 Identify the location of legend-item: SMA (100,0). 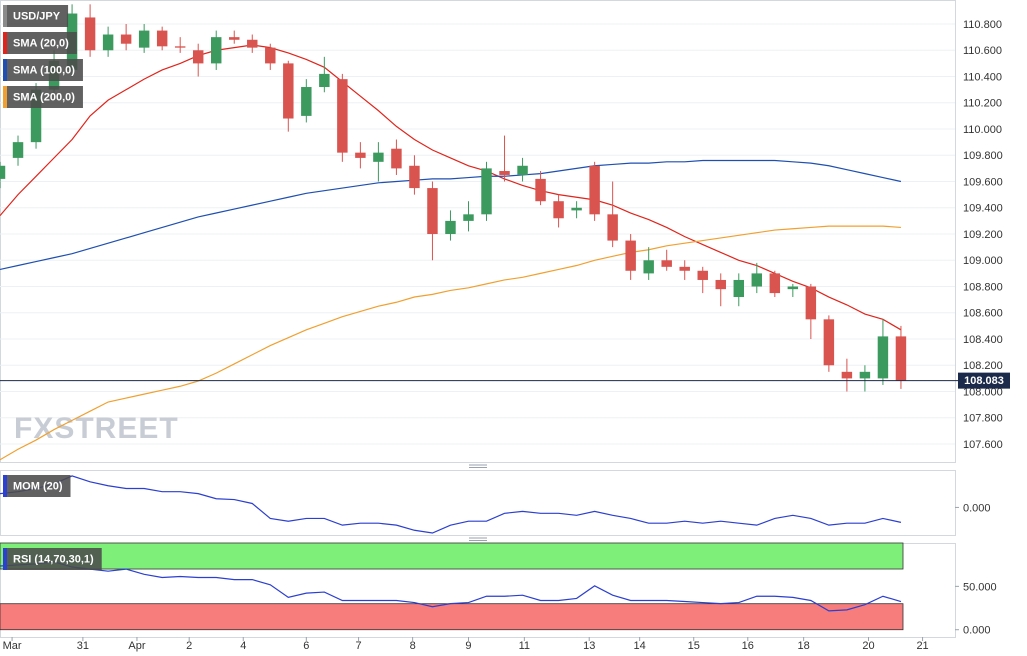
(43, 70).